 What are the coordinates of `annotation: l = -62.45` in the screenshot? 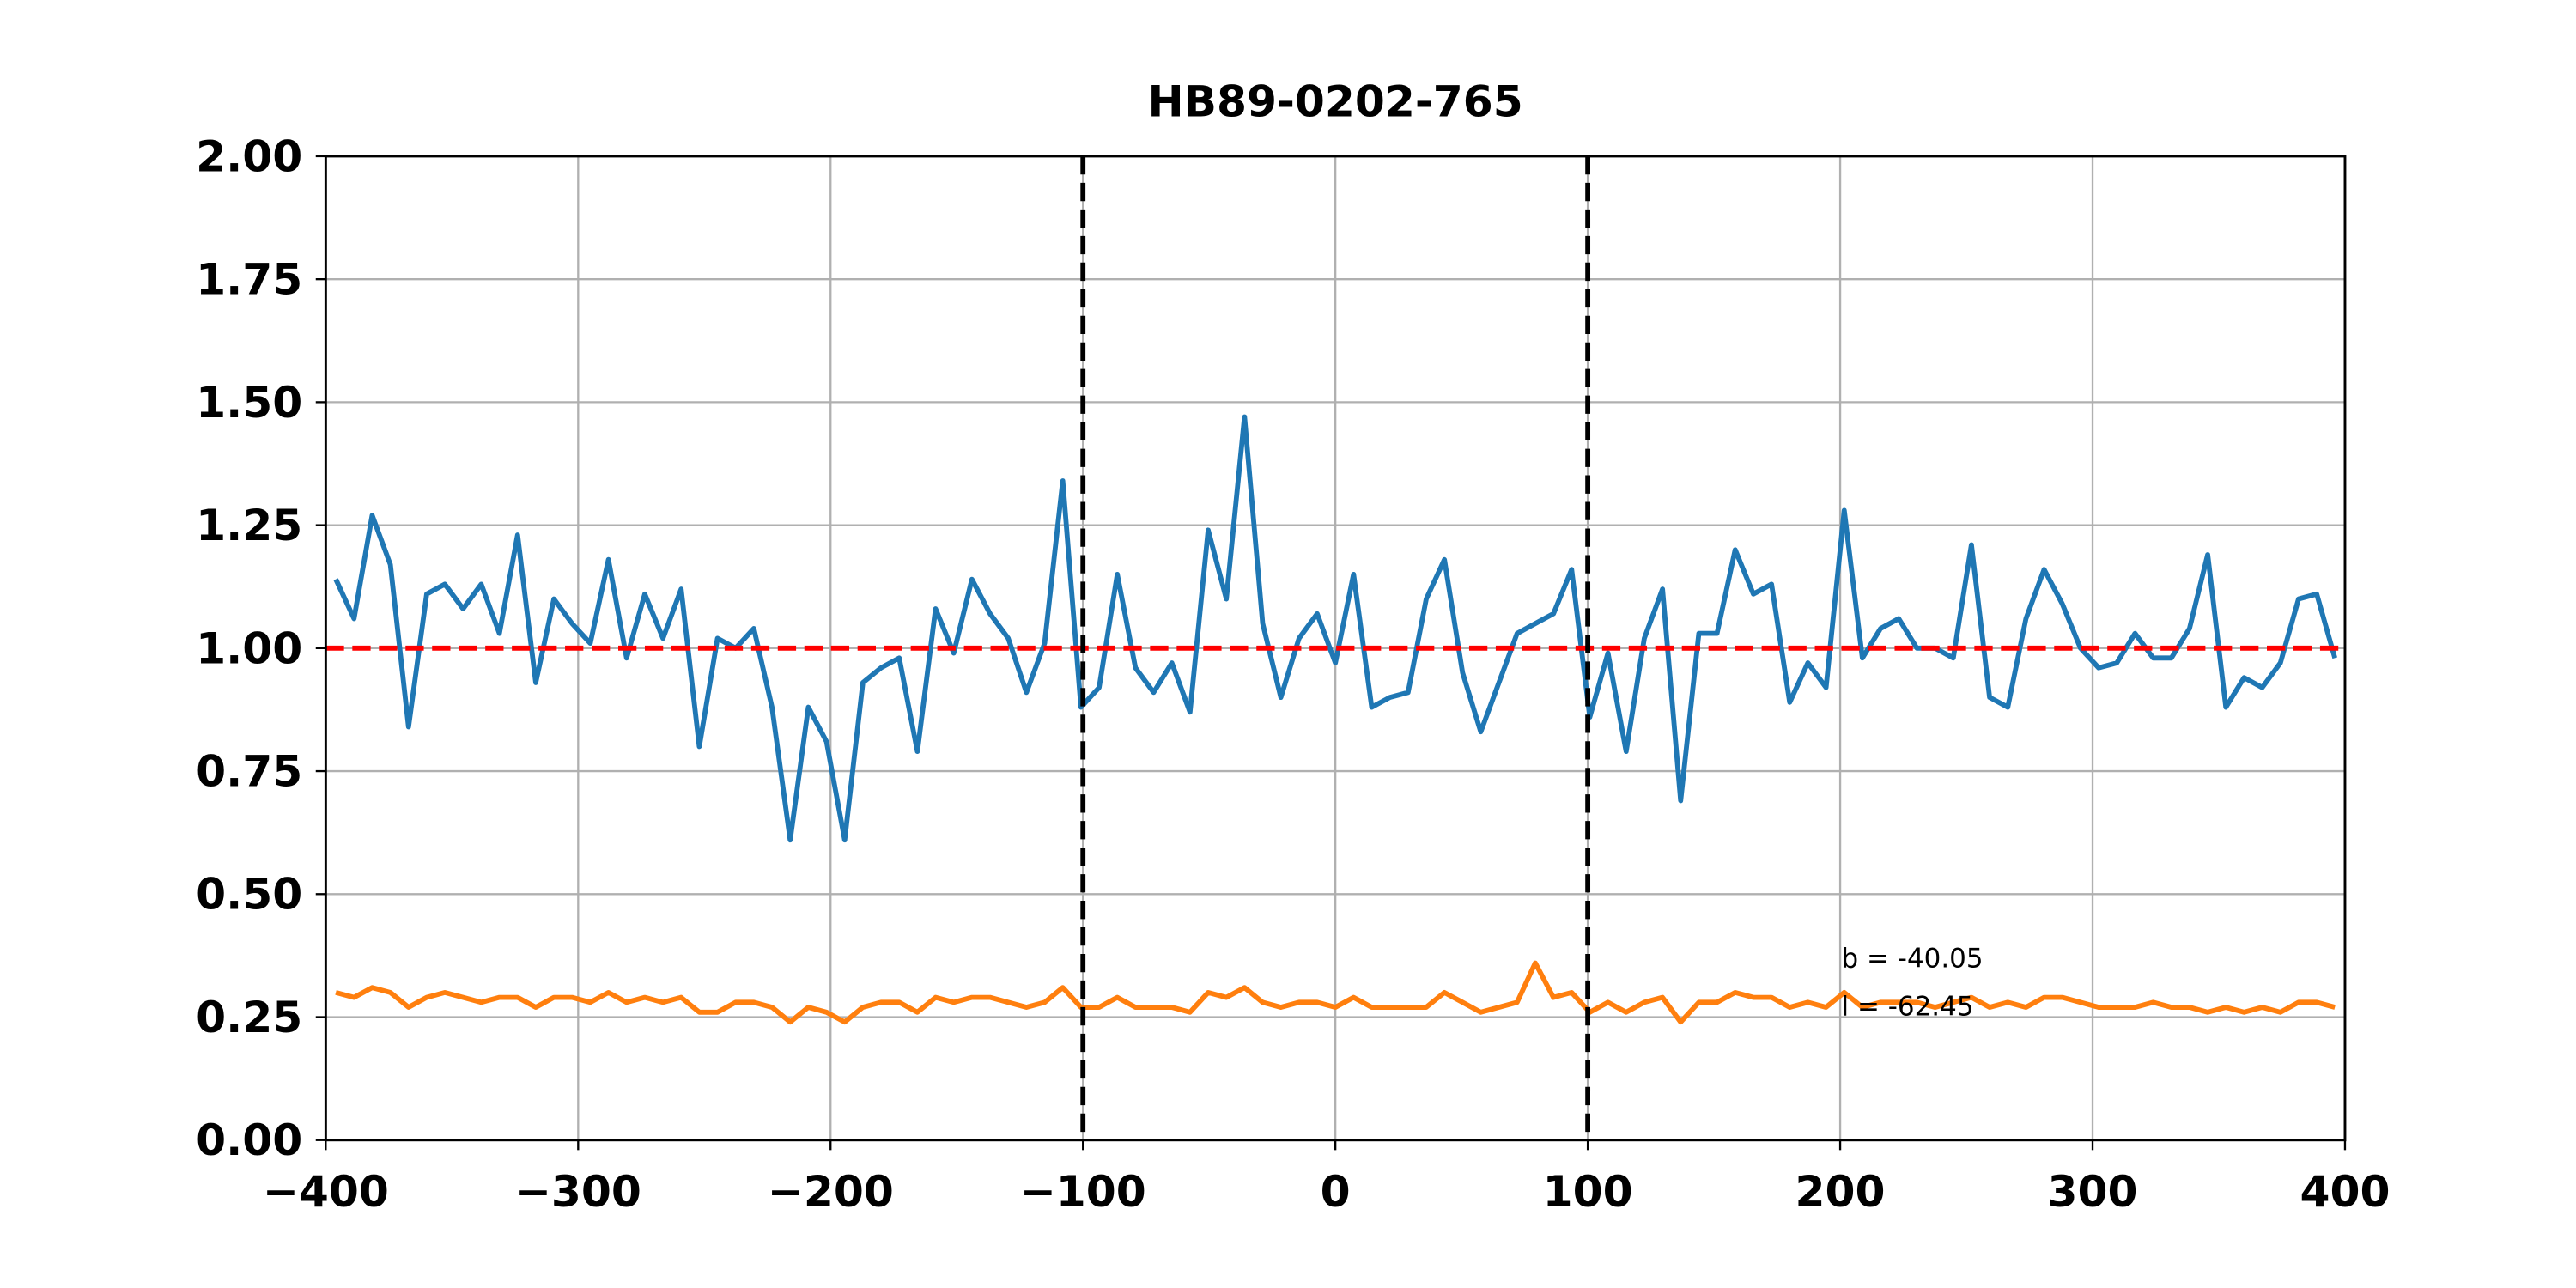 It's located at (1908, 1007).